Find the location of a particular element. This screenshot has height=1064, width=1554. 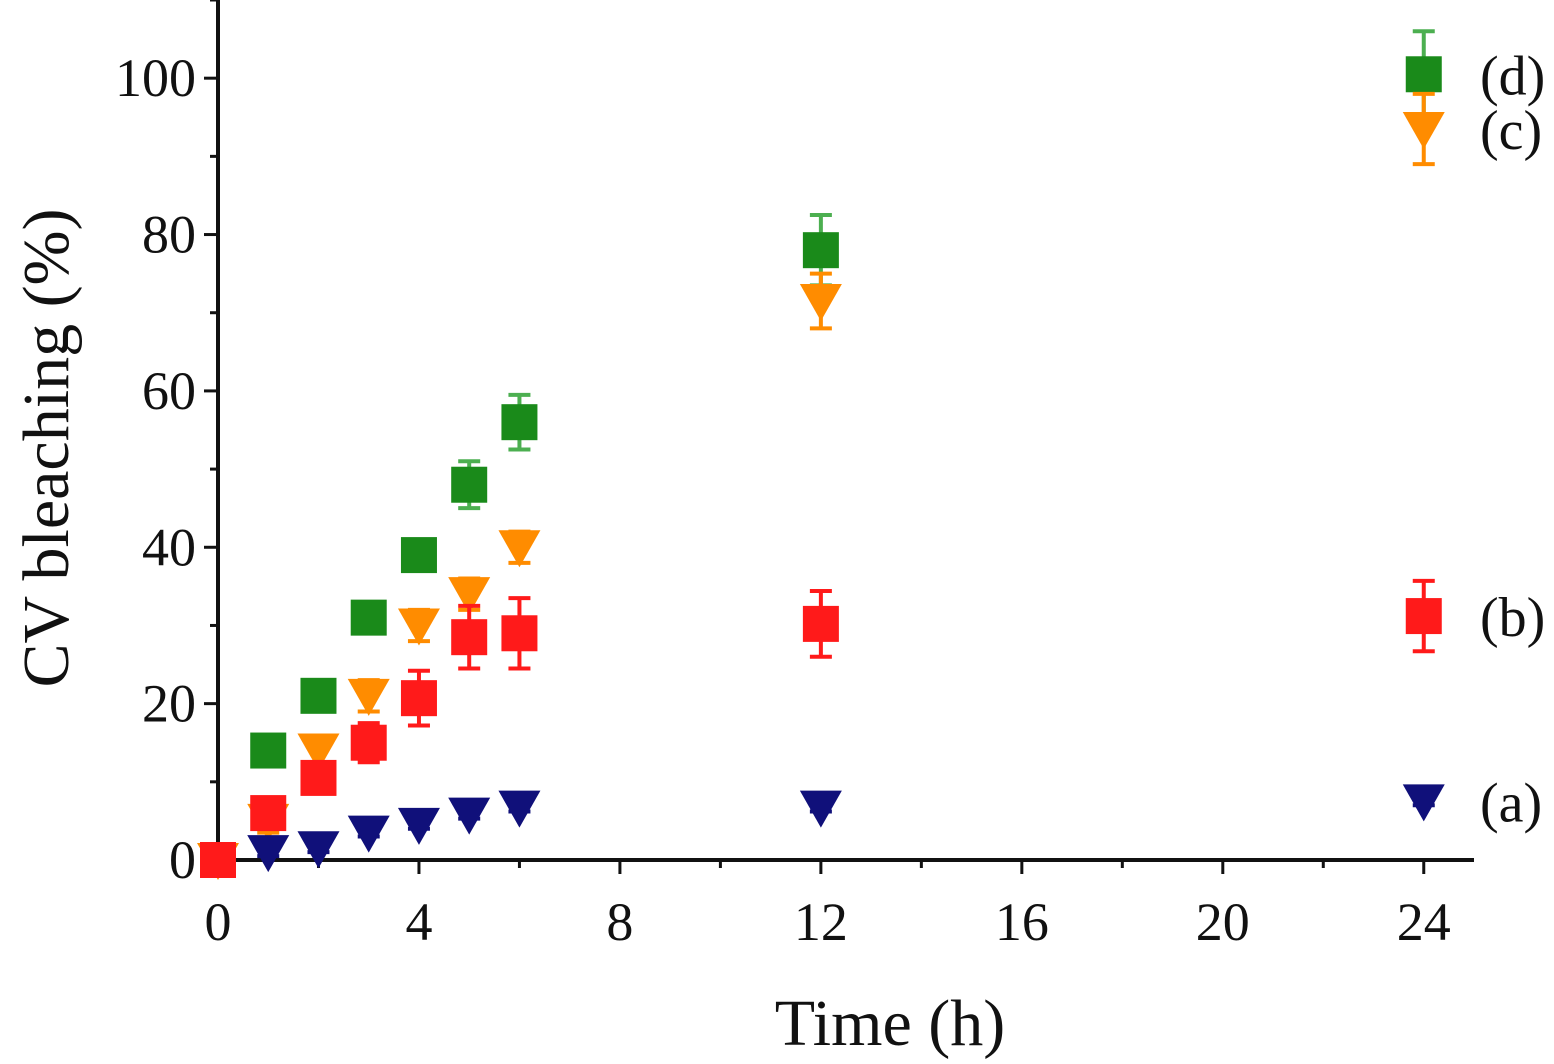

x-tick-label: 4 is located at coordinates (418, 922).